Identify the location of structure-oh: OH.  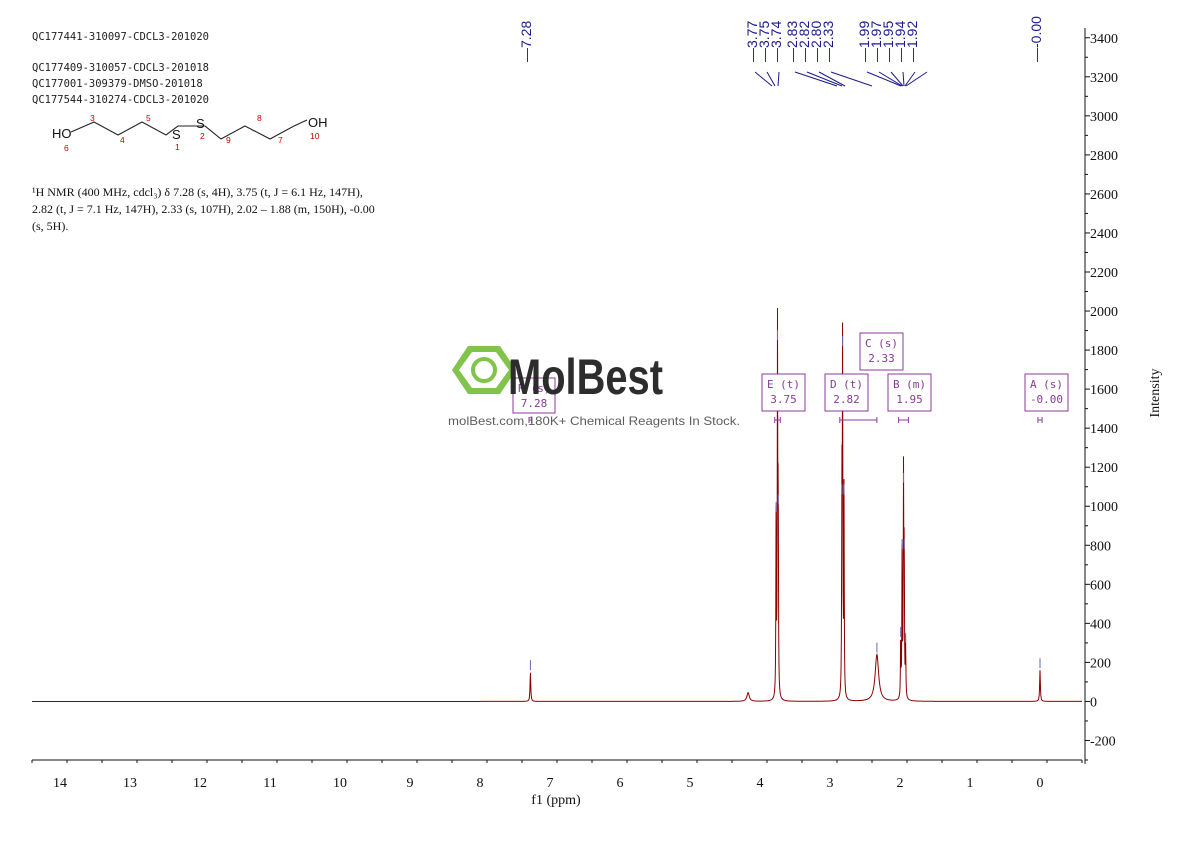
(318, 122).